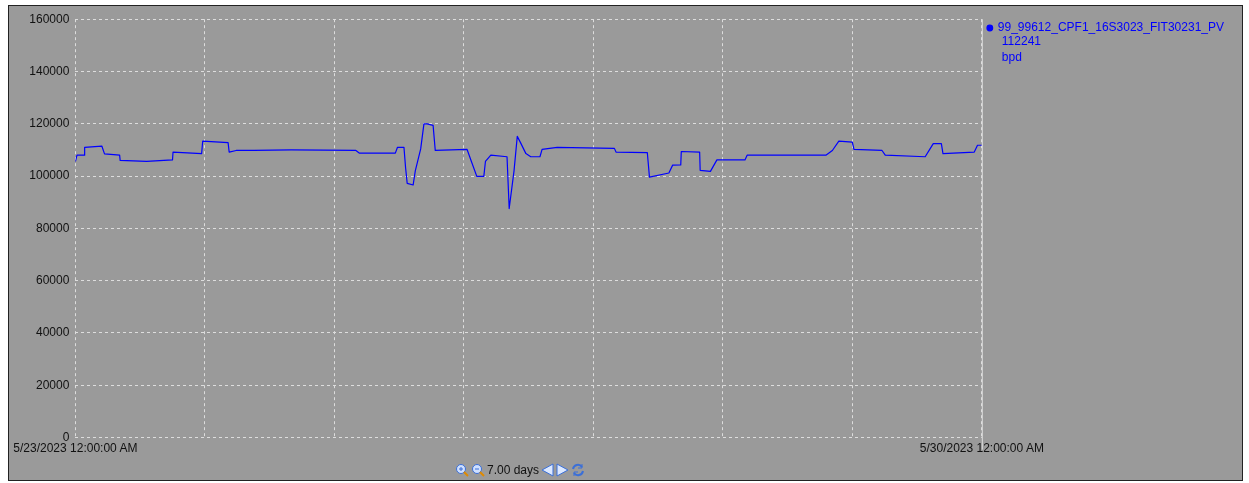  What do you see at coordinates (53, 227) in the screenshot?
I see `y-tick-label: 80000` at bounding box center [53, 227].